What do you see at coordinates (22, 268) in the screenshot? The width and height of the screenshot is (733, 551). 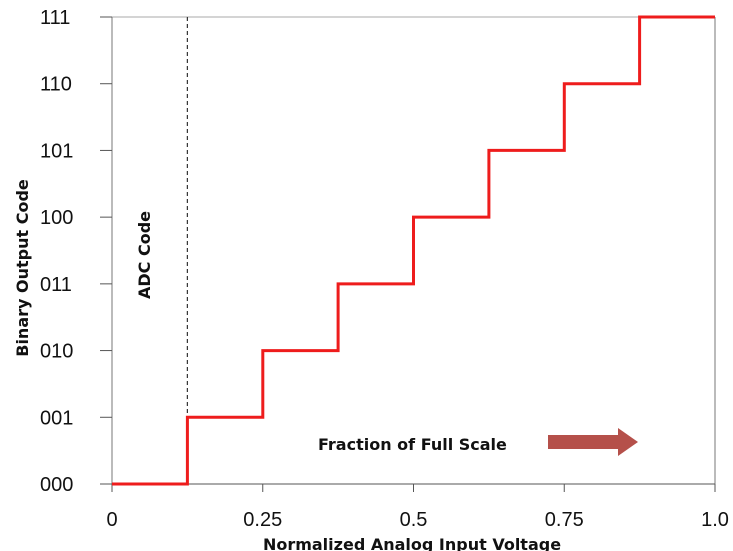 I see `y-axis-title: Binary Output Code` at bounding box center [22, 268].